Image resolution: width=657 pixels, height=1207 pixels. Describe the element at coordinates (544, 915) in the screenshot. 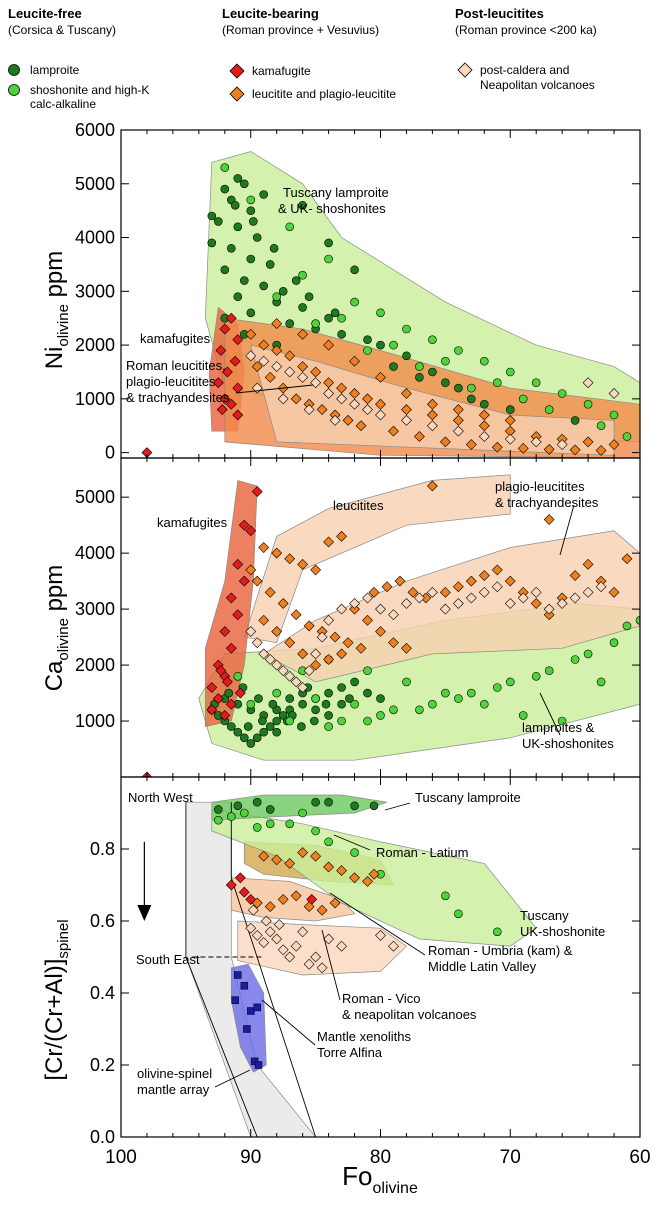

I see `annotation: Tuscany` at that location.